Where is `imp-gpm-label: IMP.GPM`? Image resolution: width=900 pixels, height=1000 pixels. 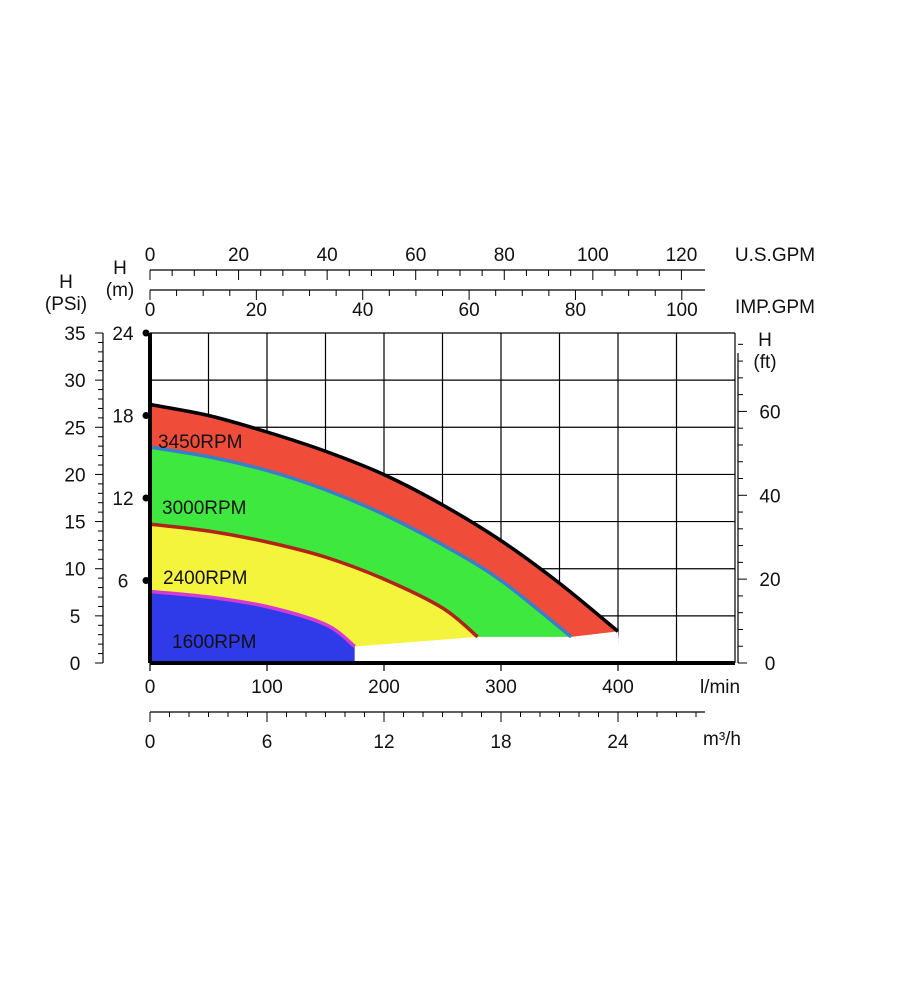 imp-gpm-label: IMP.GPM is located at coordinates (775, 307).